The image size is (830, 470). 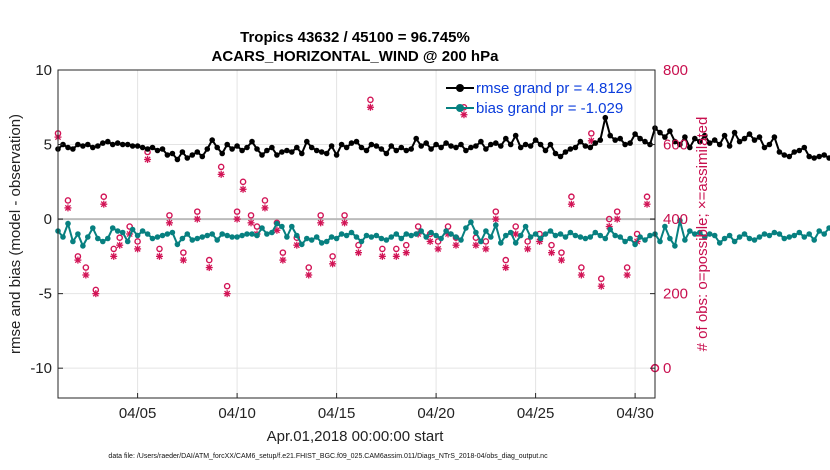 I want to click on y-tick-label-2: 0, so click(x=48, y=219).